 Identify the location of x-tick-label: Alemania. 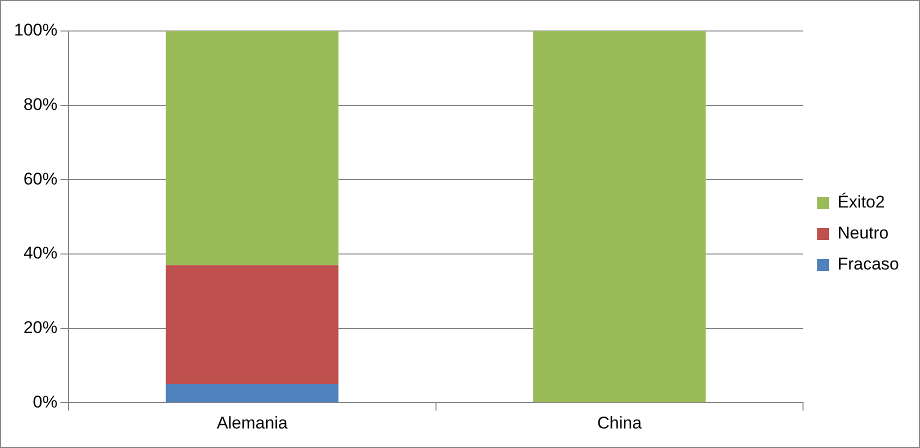
(252, 422).